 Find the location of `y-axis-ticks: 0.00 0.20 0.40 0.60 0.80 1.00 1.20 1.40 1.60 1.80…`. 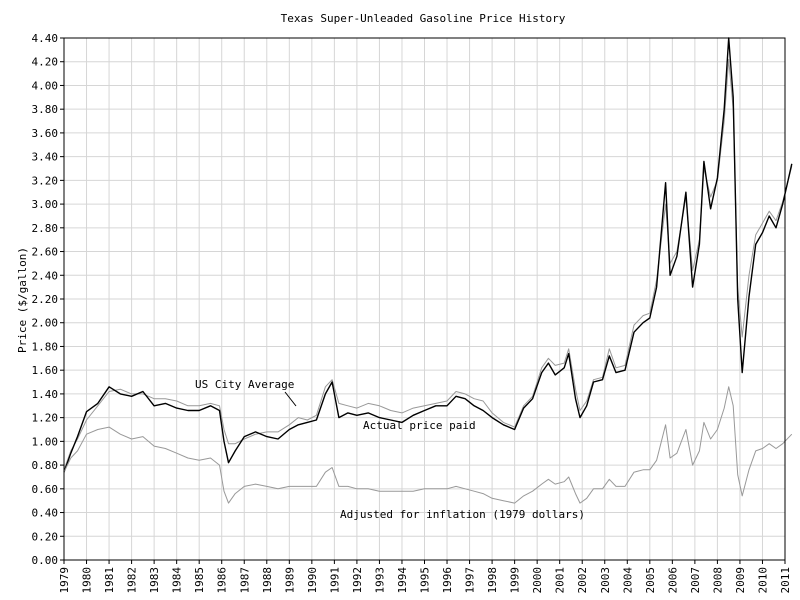

y-axis-ticks: 0.00 0.20 0.40 0.60 0.80 1.00 1.20 1.40 1.60 1.80… is located at coordinates (48, 299).